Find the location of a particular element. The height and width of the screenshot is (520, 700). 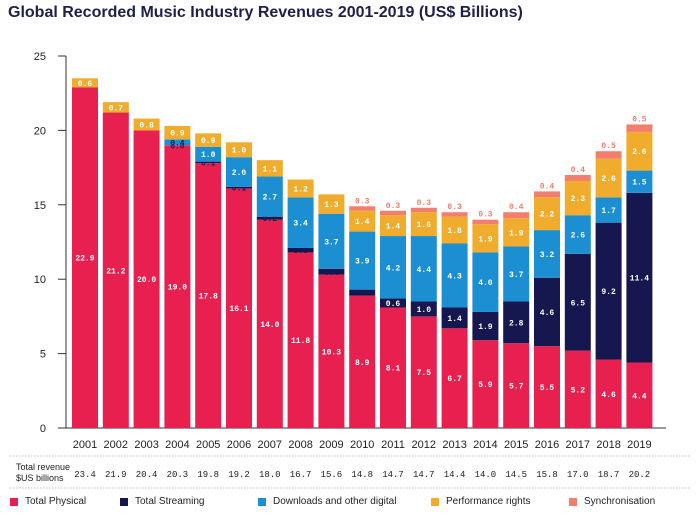

x-tick-label: 2009 is located at coordinates (331, 445).